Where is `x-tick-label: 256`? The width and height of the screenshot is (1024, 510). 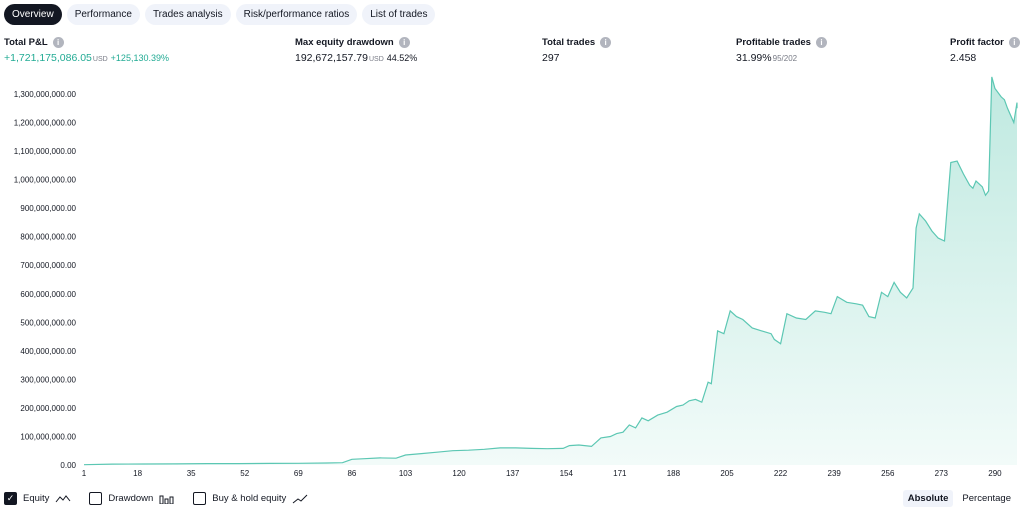 x-tick-label: 256 is located at coordinates (888, 473).